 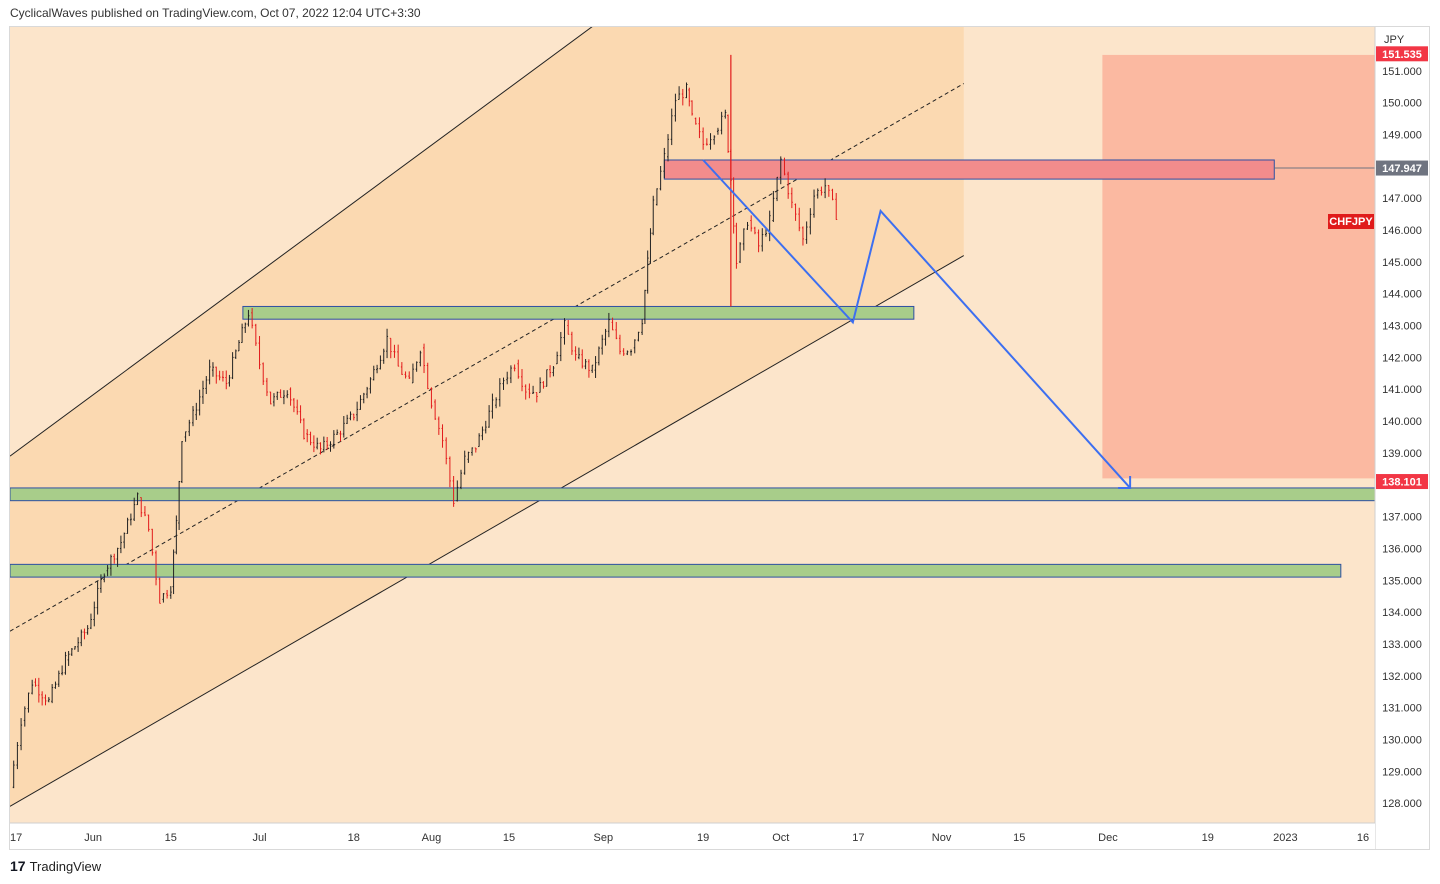 What do you see at coordinates (1402, 390) in the screenshot?
I see `price-tick-label: 141.000` at bounding box center [1402, 390].